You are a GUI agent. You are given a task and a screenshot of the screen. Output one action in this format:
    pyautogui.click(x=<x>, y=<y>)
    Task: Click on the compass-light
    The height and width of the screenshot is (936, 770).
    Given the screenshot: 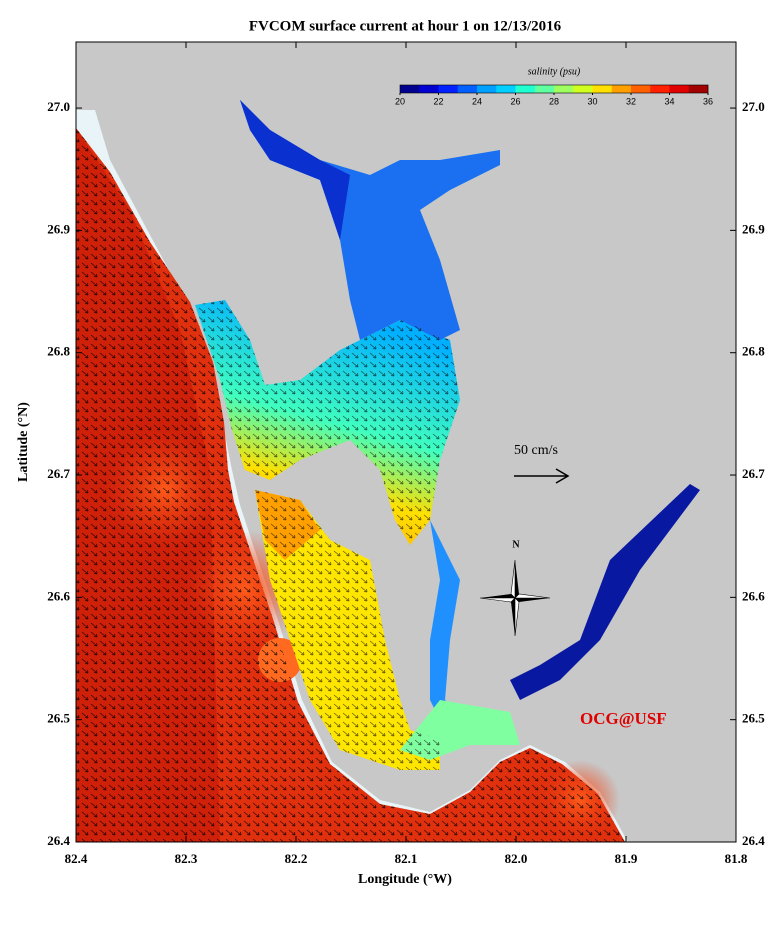 What is the action you would take?
    pyautogui.click(x=515, y=598)
    